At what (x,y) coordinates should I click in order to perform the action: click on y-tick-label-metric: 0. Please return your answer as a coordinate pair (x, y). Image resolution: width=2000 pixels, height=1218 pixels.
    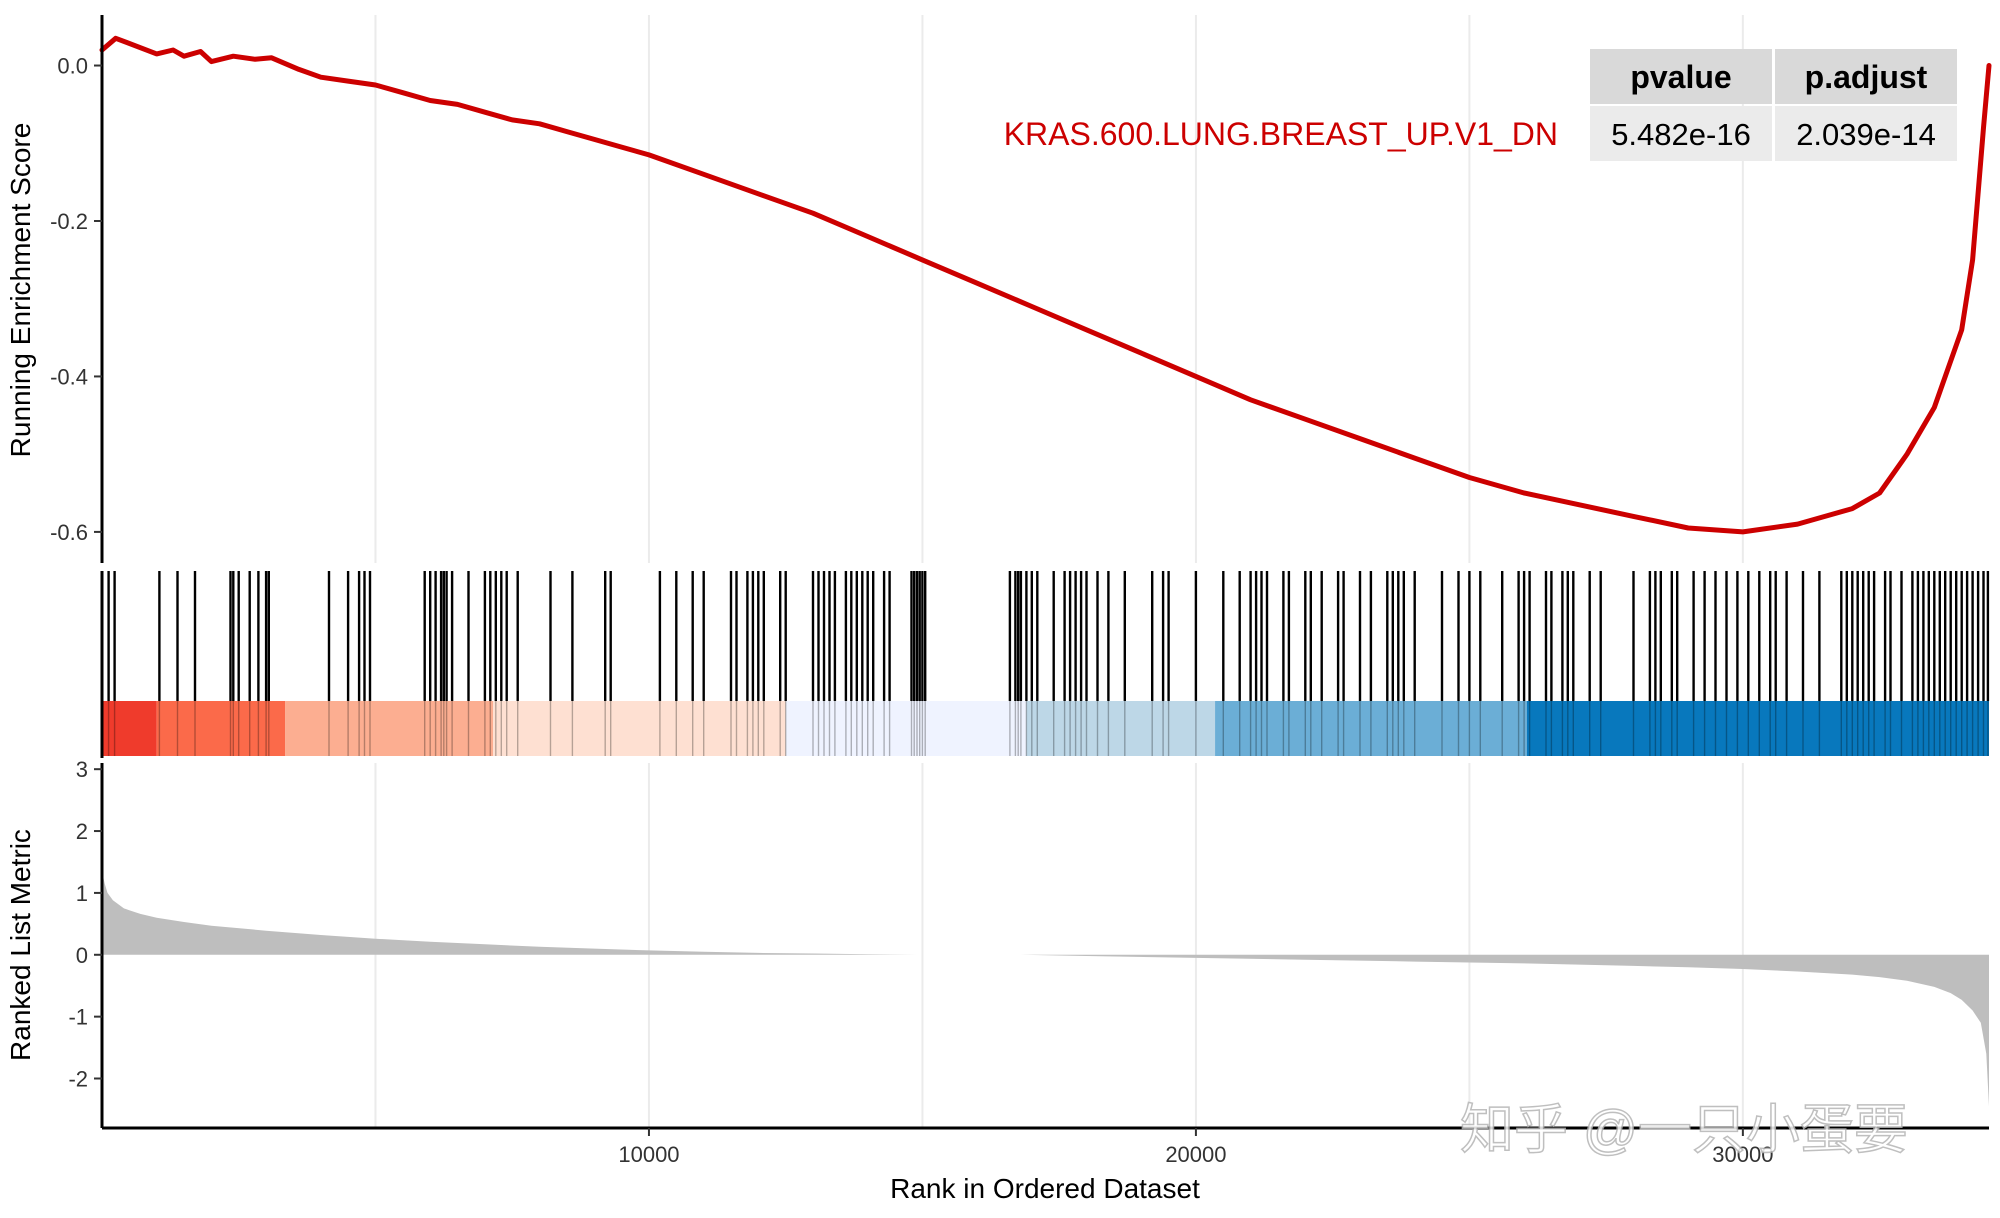
    Looking at the image, I should click on (82, 955).